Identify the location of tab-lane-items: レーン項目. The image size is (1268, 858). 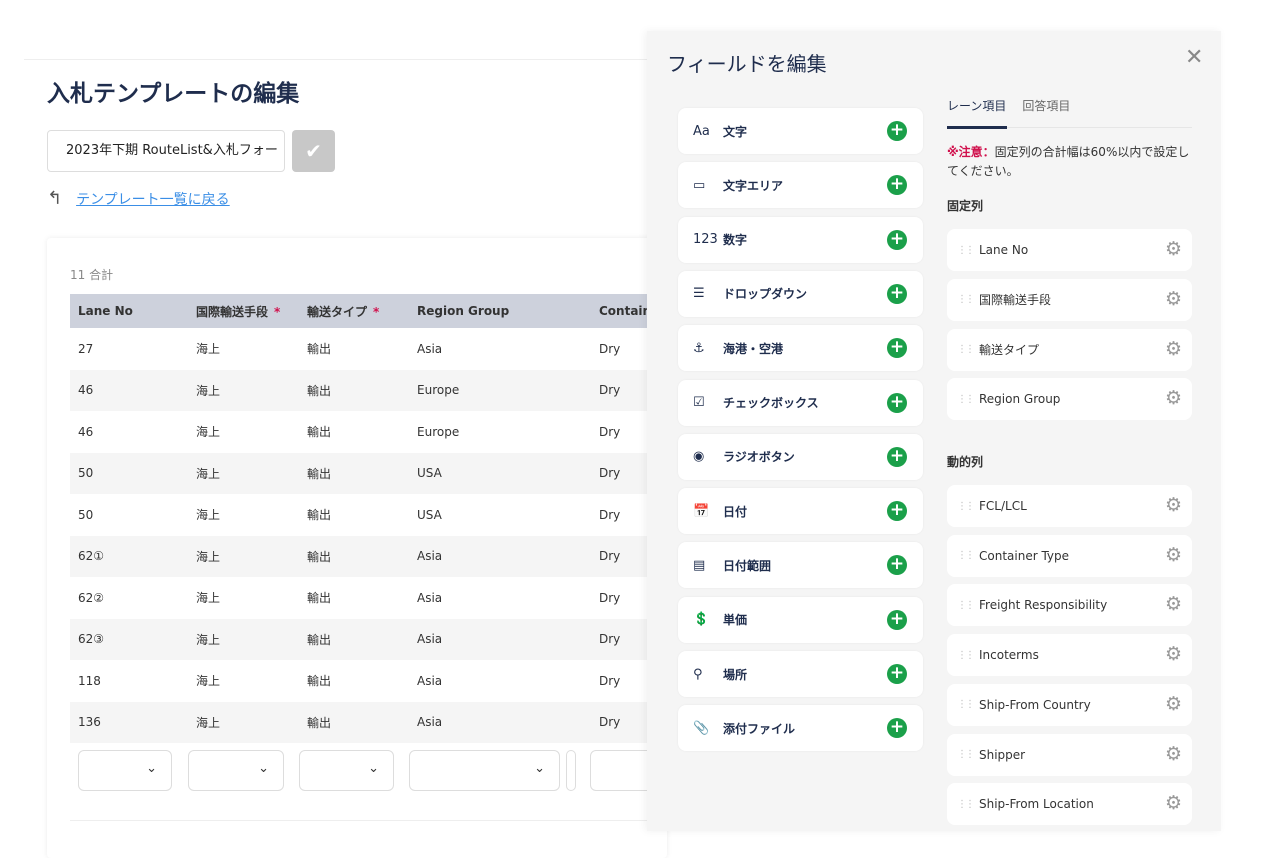
(977, 106).